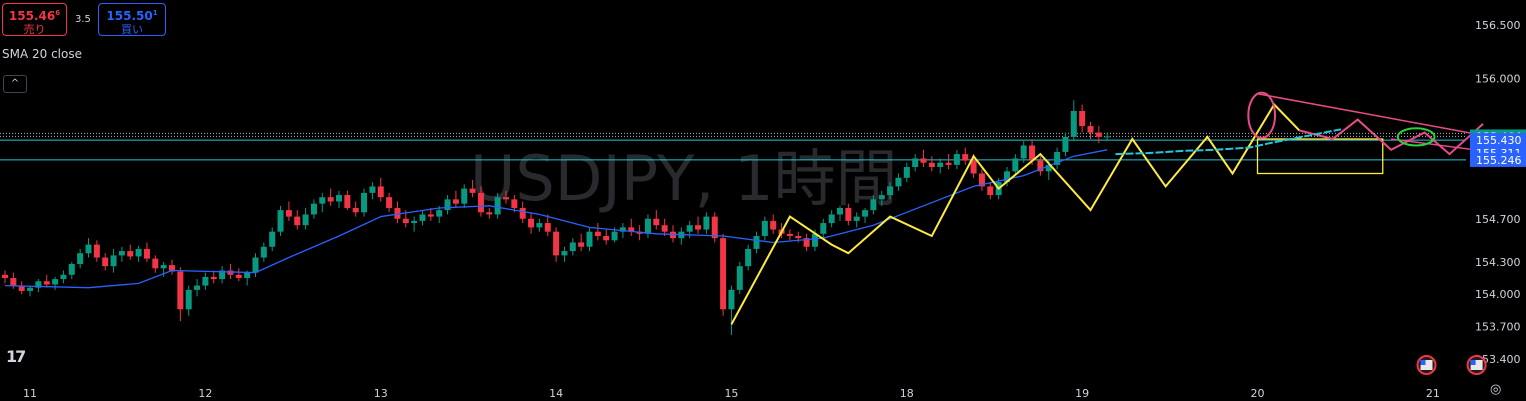  I want to click on buy-price: 155.50, so click(129, 16).